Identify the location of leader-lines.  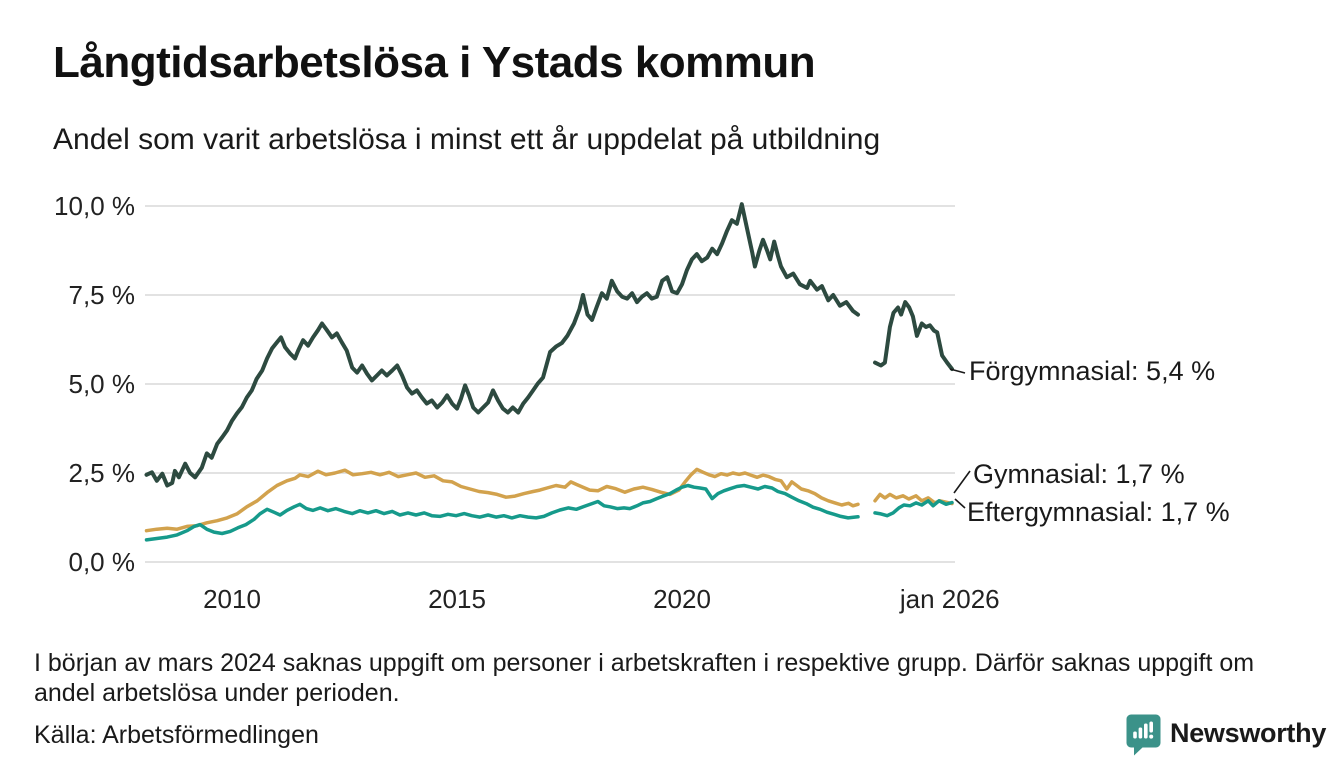
(960, 438).